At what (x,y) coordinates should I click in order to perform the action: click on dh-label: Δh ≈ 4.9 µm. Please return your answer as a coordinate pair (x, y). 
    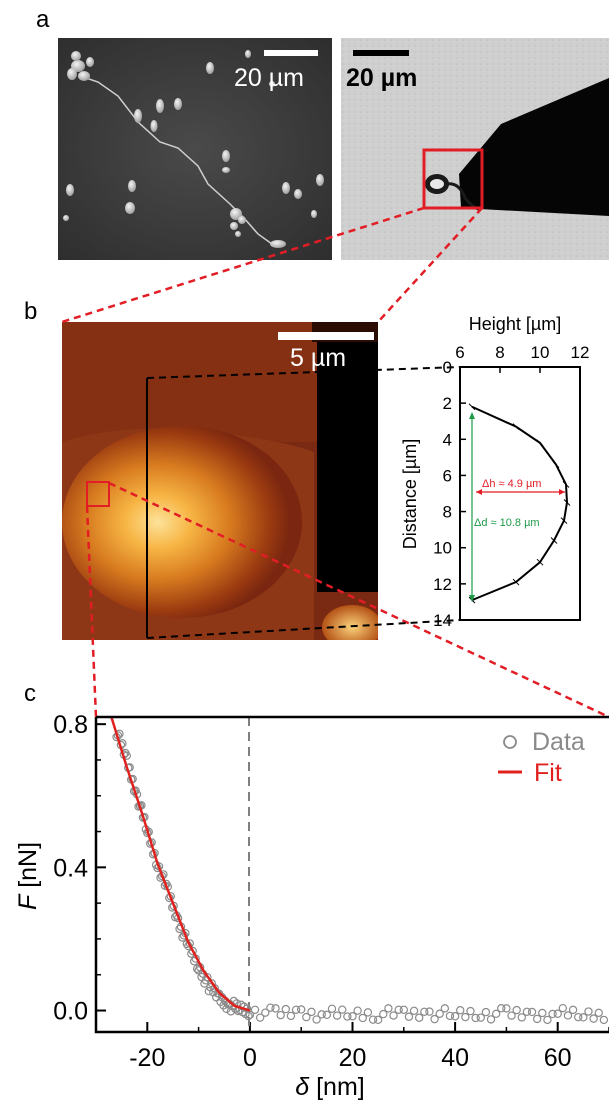
    Looking at the image, I should click on (511, 484).